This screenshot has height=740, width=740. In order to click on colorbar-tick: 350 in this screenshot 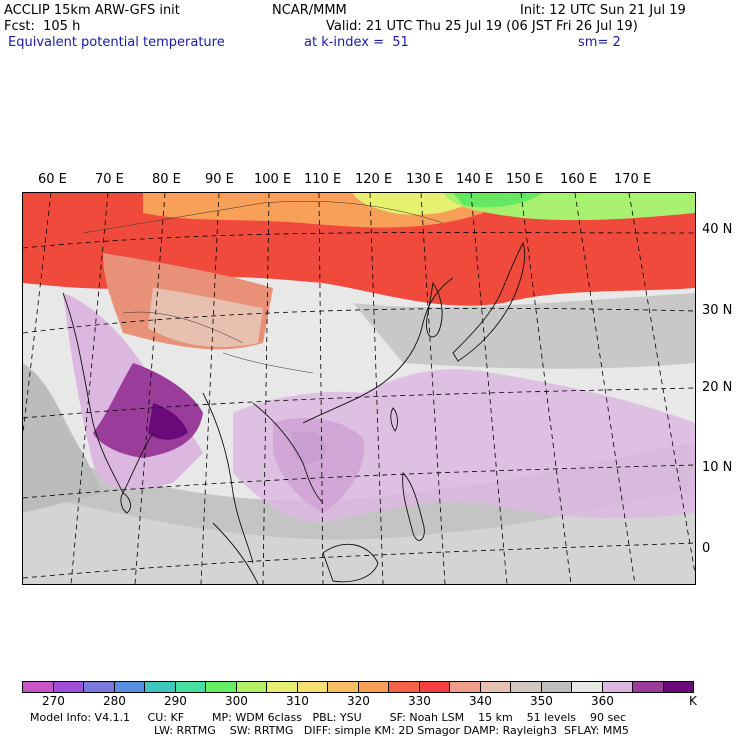, I will do `click(541, 701)`.